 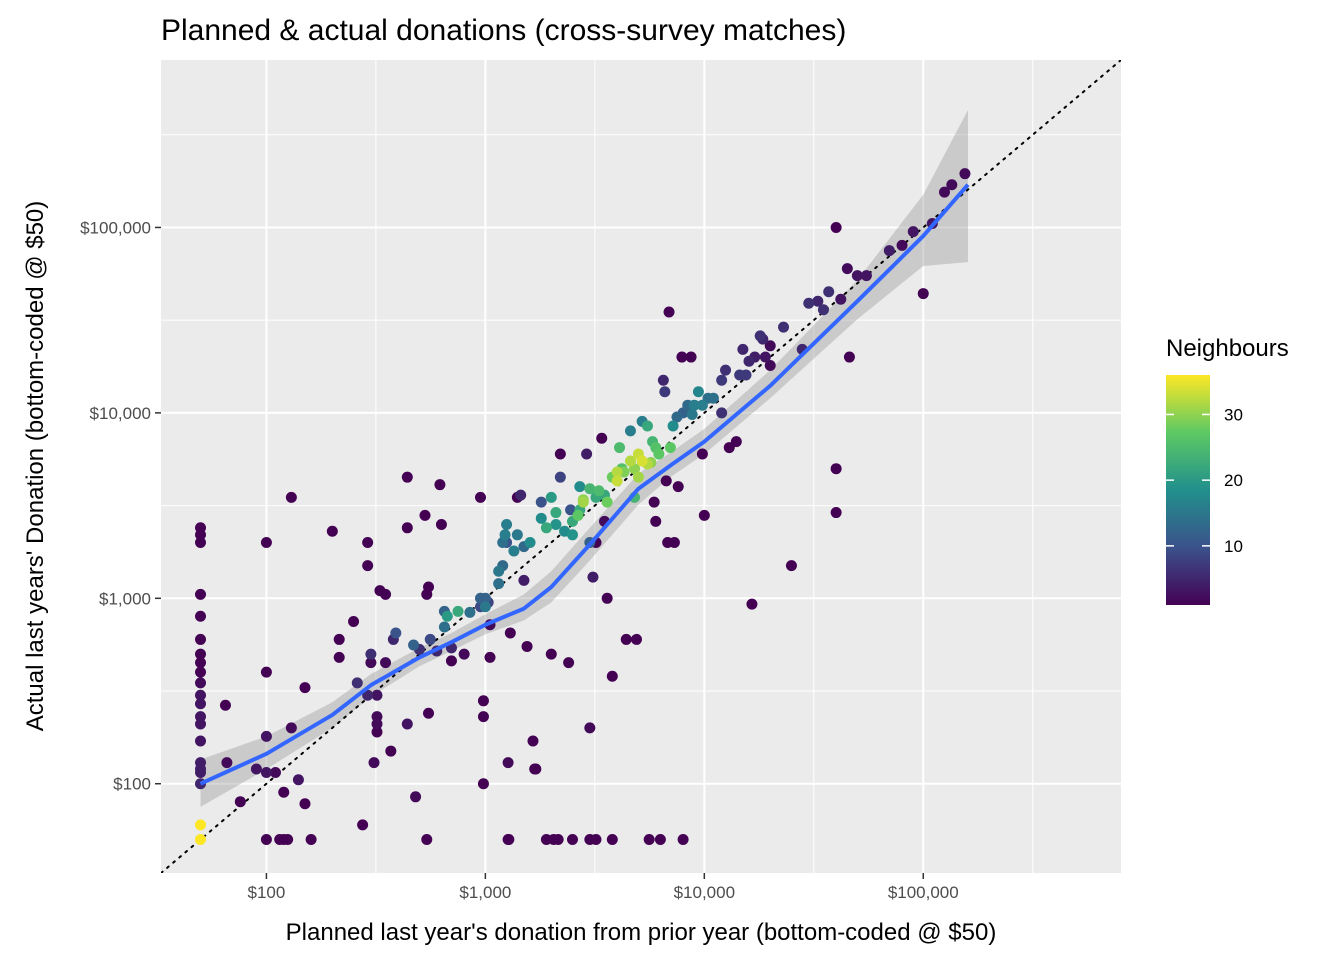 What do you see at coordinates (485, 892) in the screenshot?
I see `x-tick-label: $1,000` at bounding box center [485, 892].